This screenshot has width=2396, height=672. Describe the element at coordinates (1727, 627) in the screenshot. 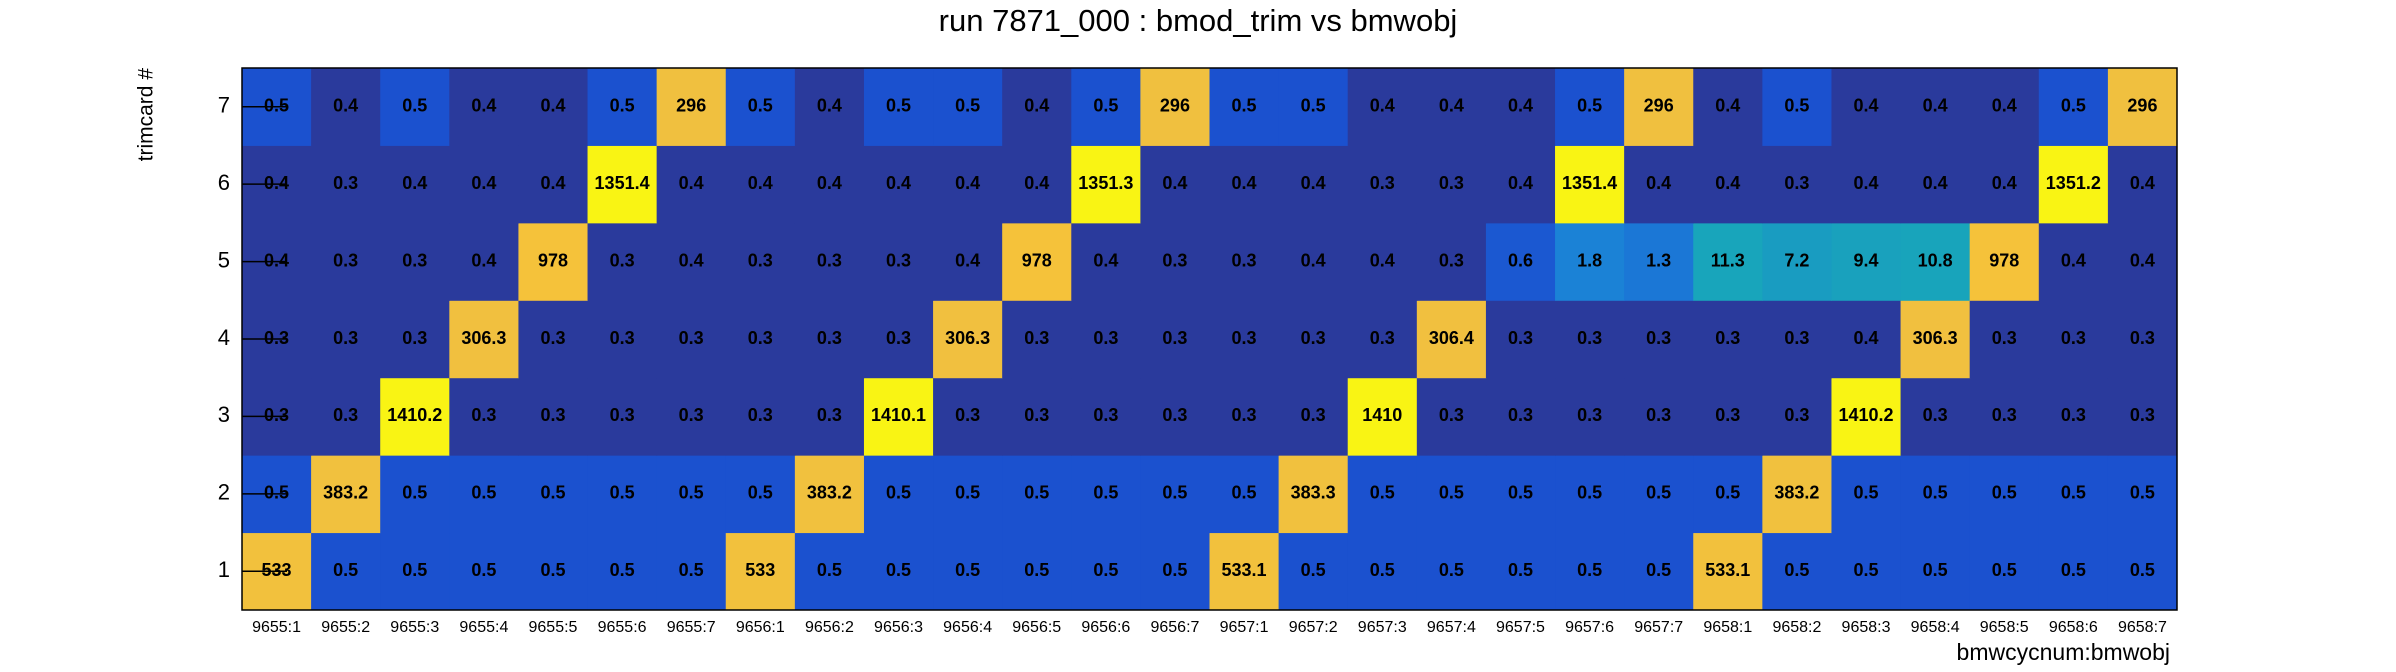

I see `x-tick-label: 9658:1` at that location.